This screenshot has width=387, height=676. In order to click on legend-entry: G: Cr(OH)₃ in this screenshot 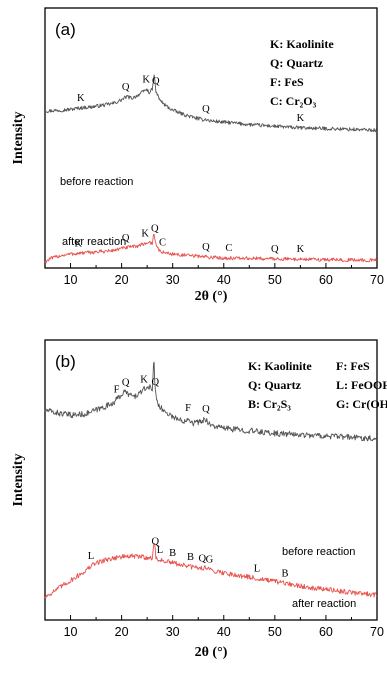, I will do `click(361, 404)`.